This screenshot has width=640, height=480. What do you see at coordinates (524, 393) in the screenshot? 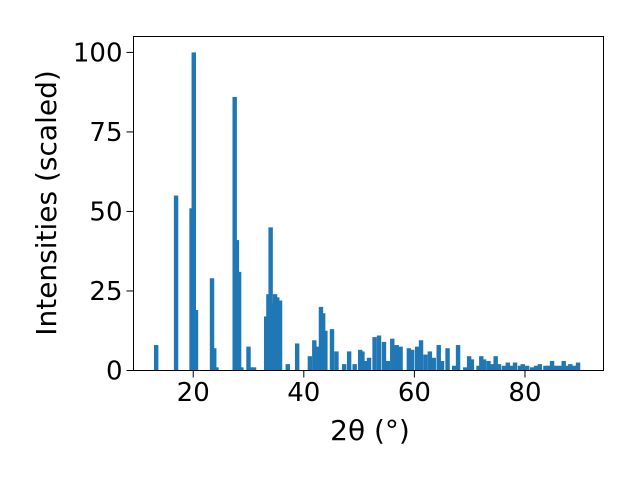
I see `x-tick-label: 80` at bounding box center [524, 393].